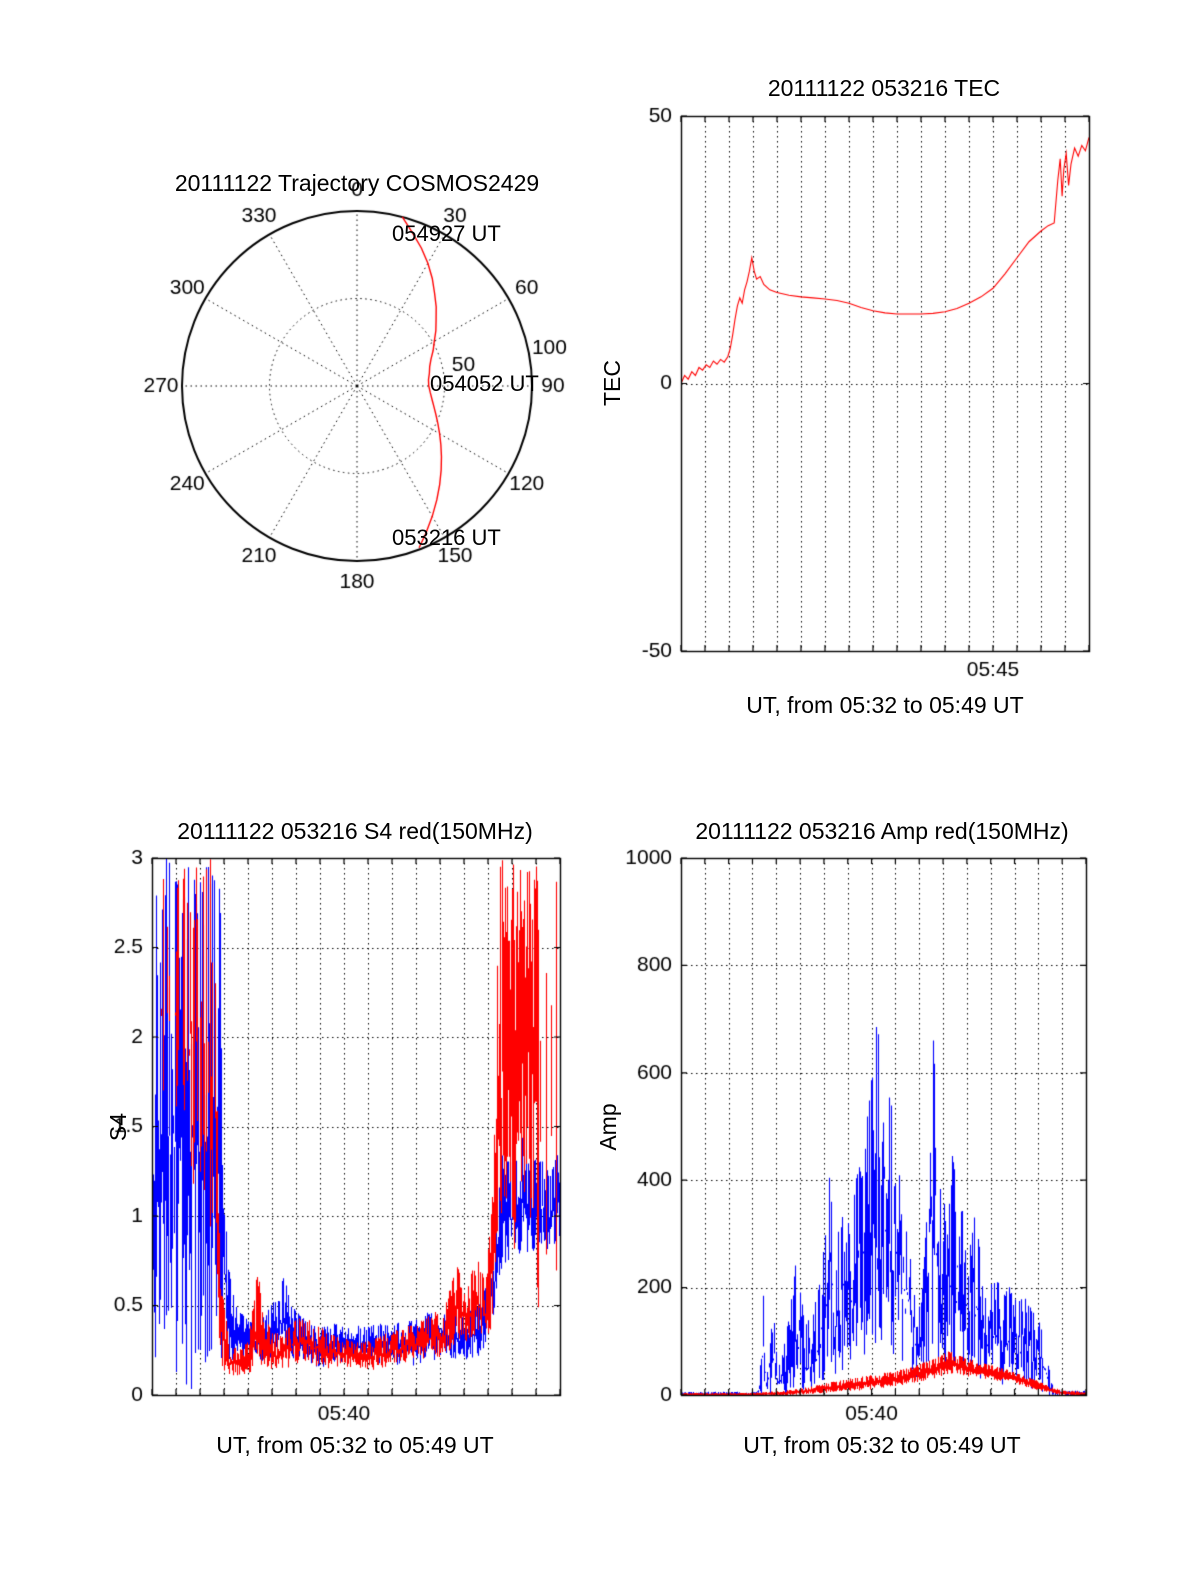 The image size is (1200, 1575). I want to click on tec-x-axis-label: UT, from 05:32 to 05:49 UT, so click(885, 705).